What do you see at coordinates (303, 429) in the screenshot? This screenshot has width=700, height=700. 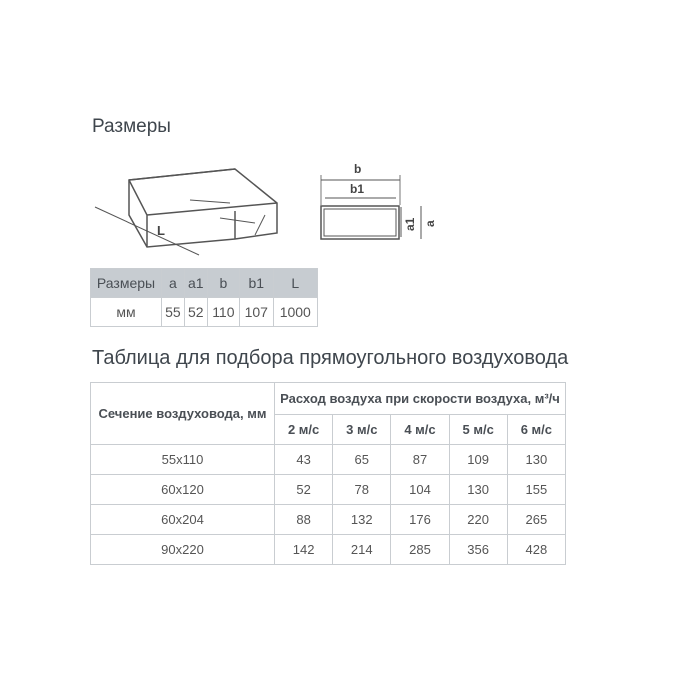 I see `speed-cell: 2 м/с` at bounding box center [303, 429].